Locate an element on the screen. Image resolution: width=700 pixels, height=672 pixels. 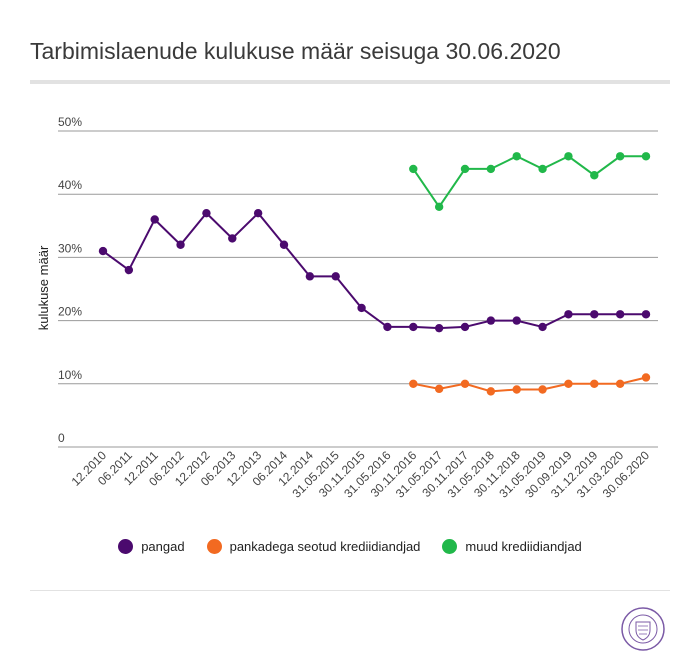
y-tick-label: 20% is located at coordinates (70, 312).